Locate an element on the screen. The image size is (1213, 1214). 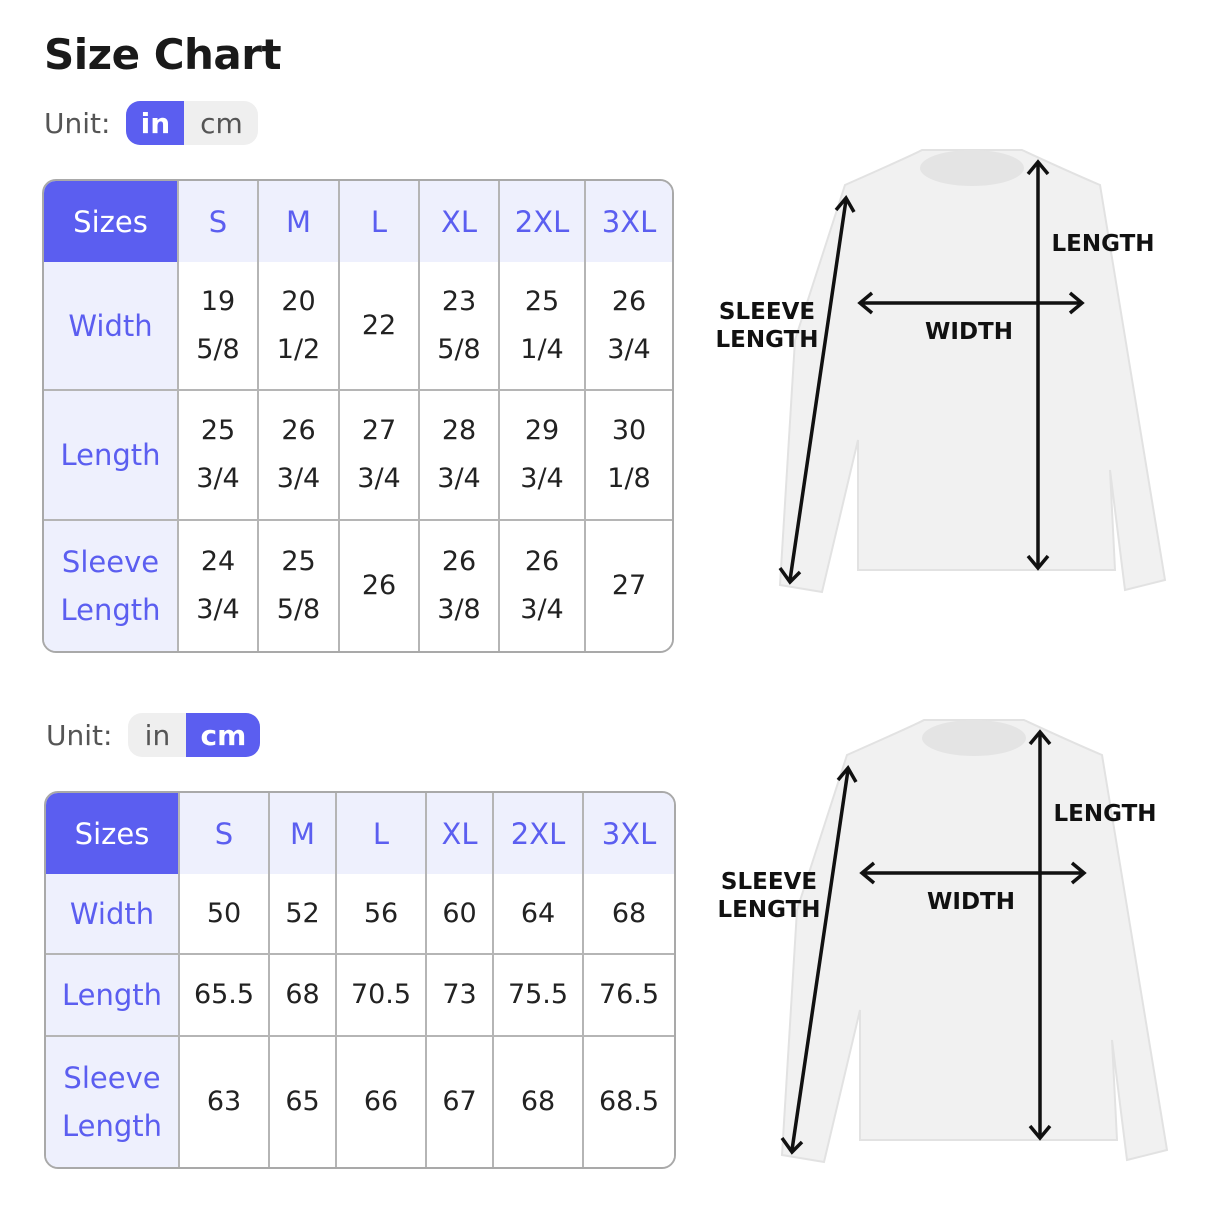
table-cell: 25 3/4 is located at coordinates (219, 456).